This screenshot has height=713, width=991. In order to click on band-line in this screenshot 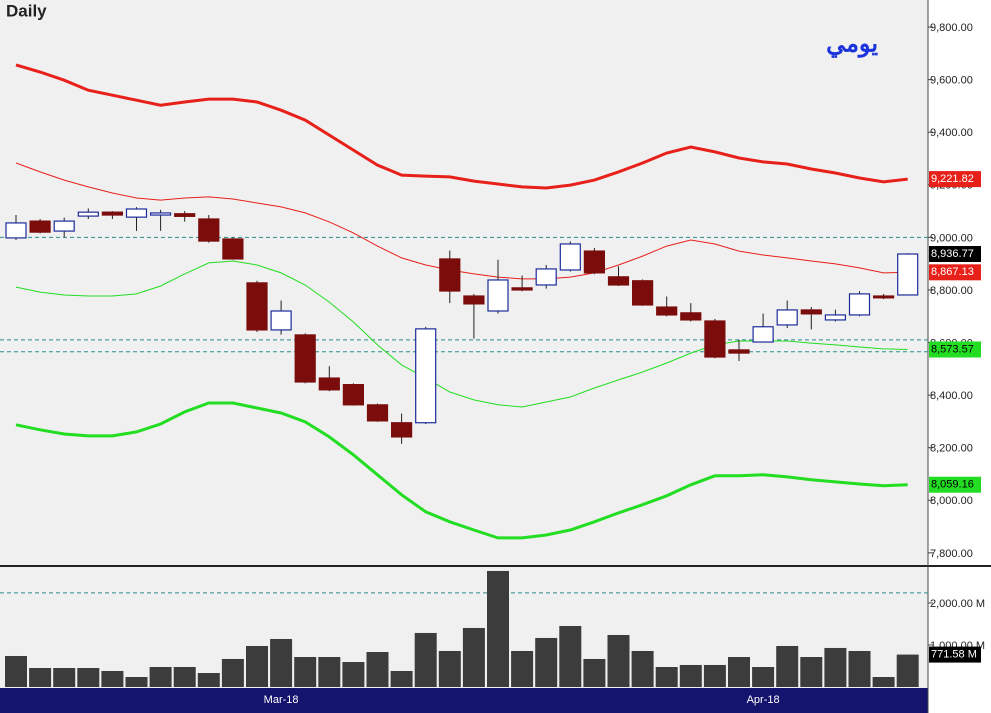, I will do `click(461, 221)`.